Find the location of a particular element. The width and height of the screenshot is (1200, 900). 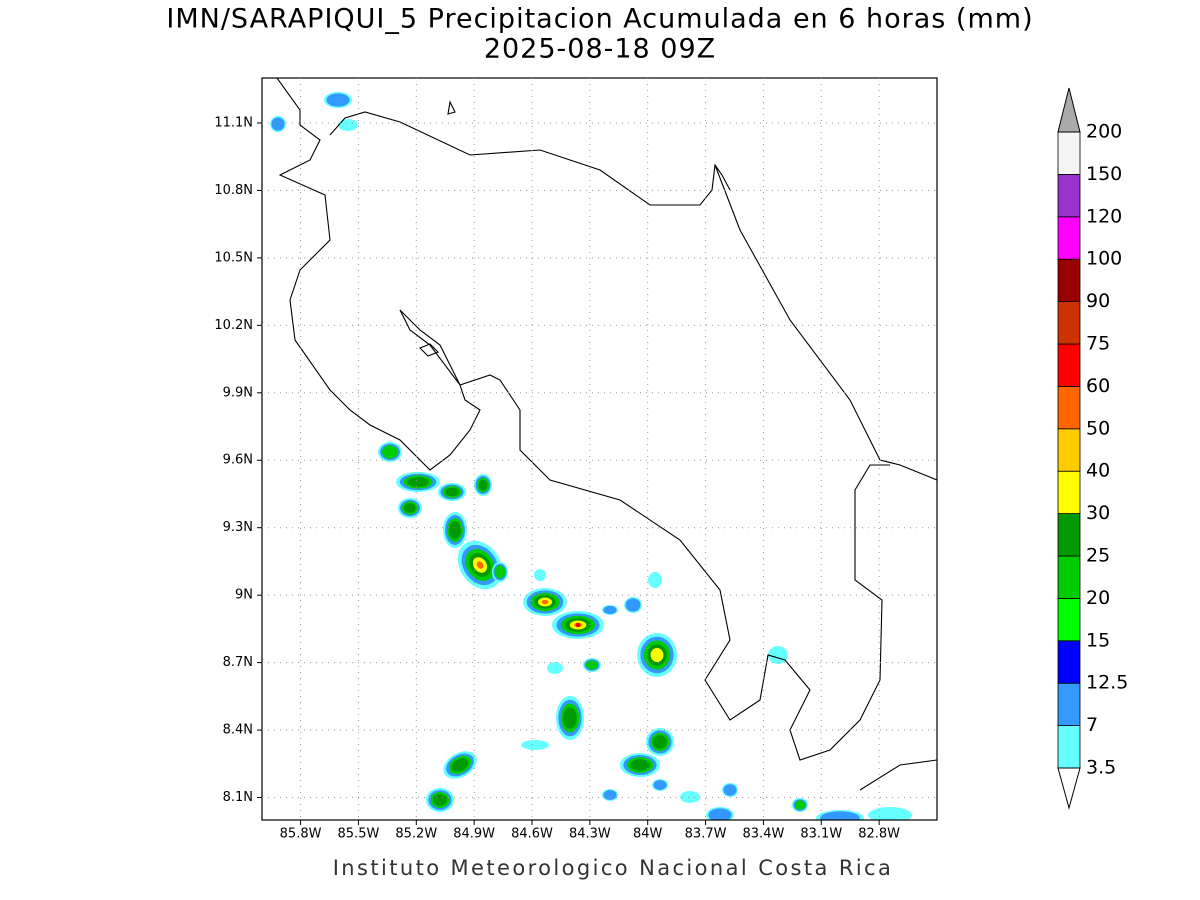

colorbar-label: 90 is located at coordinates (1098, 301).